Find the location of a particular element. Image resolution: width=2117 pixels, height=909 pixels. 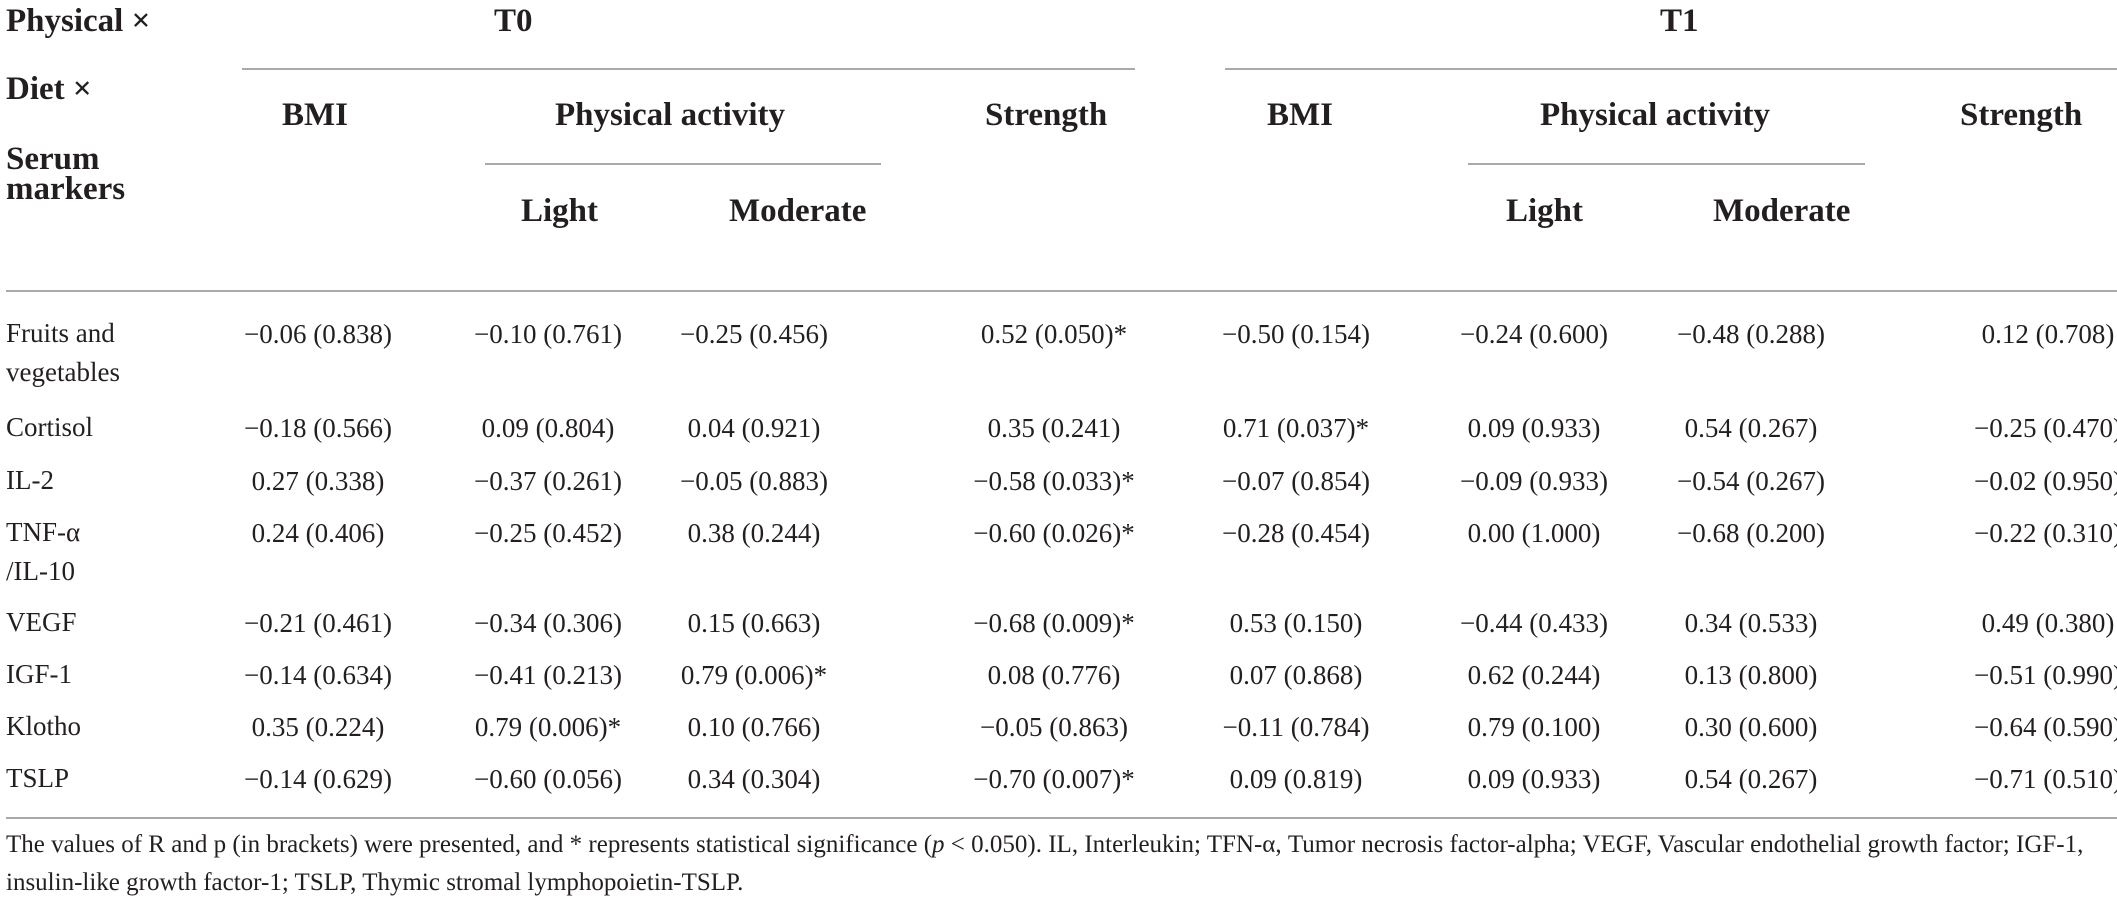

col-header-t0-physical-activity: Physical activity is located at coordinates (670, 115).